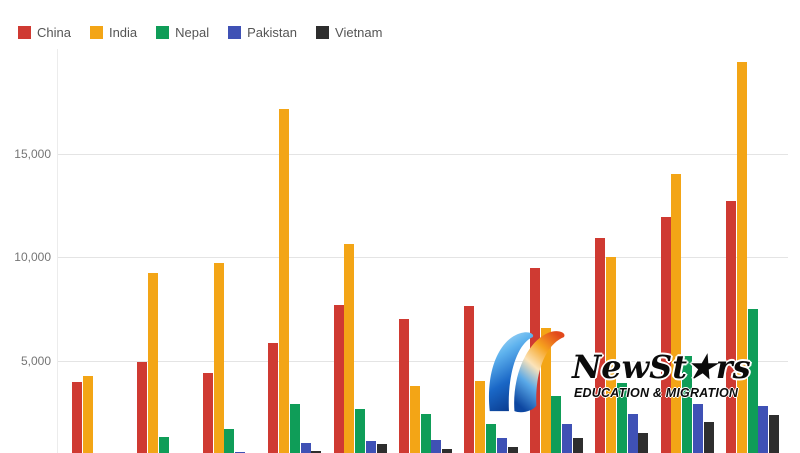 This screenshot has height=453, width=800. I want to click on legend-label-nepal: Nepal, so click(192, 32).